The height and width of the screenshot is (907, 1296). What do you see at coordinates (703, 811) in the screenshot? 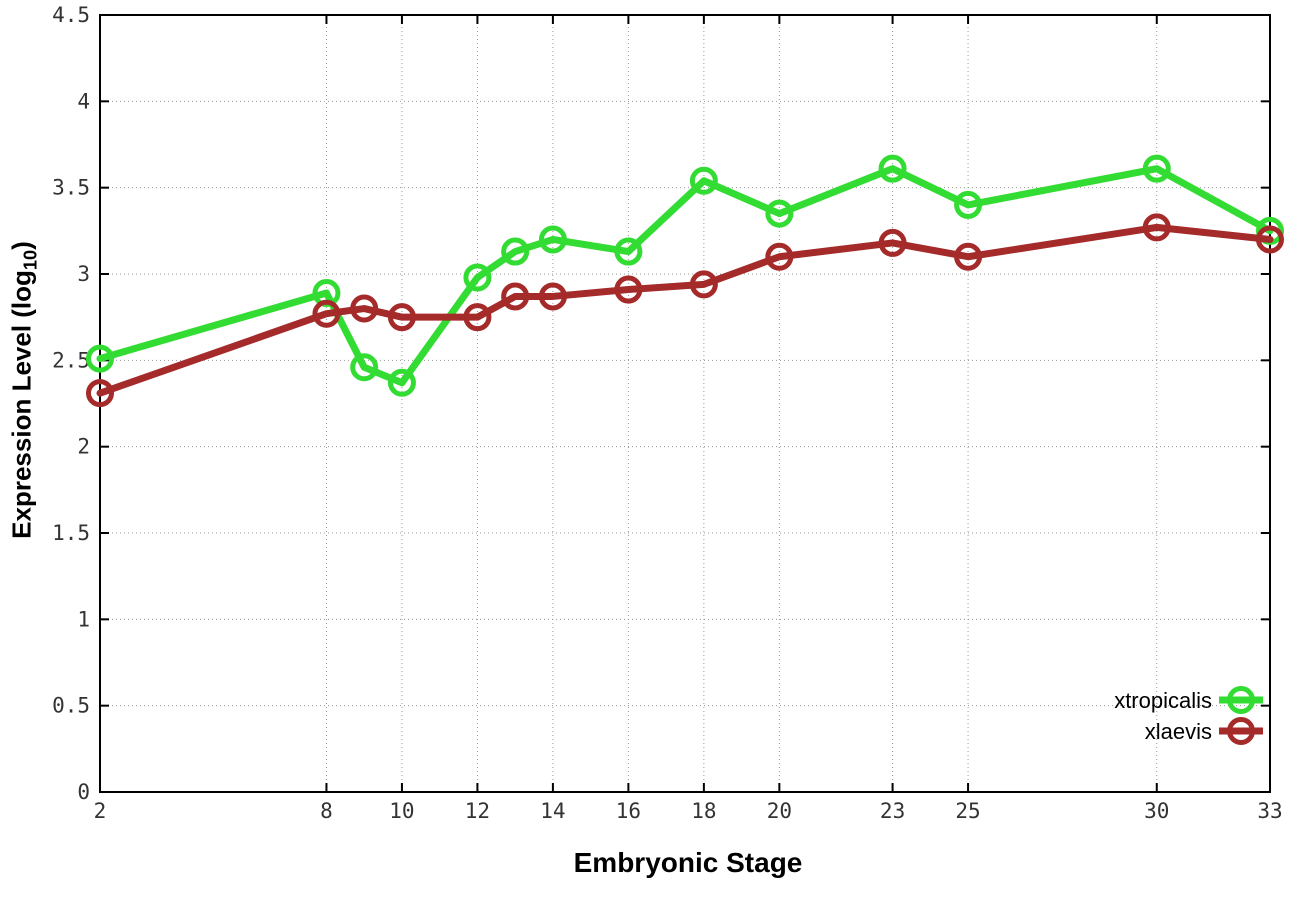
I see `x-tick-label: 18` at bounding box center [703, 811].